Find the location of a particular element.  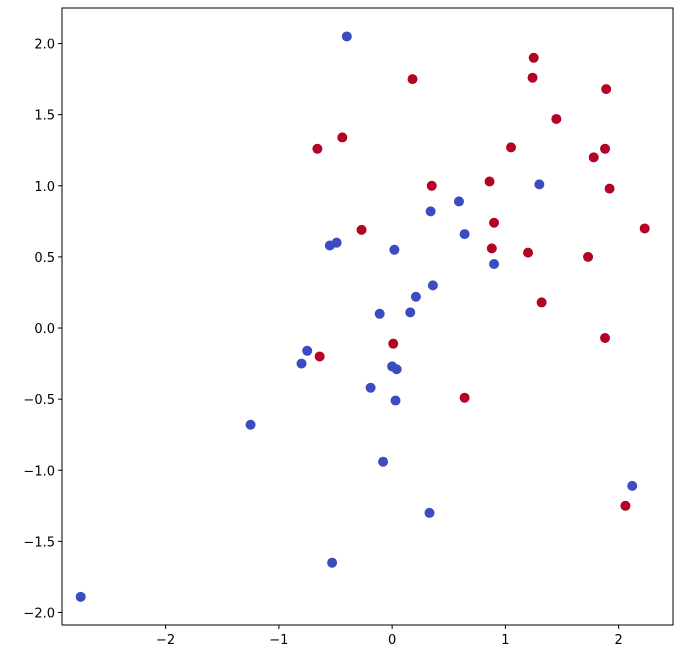

y-tick-label: −2.0 is located at coordinates (39, 613).